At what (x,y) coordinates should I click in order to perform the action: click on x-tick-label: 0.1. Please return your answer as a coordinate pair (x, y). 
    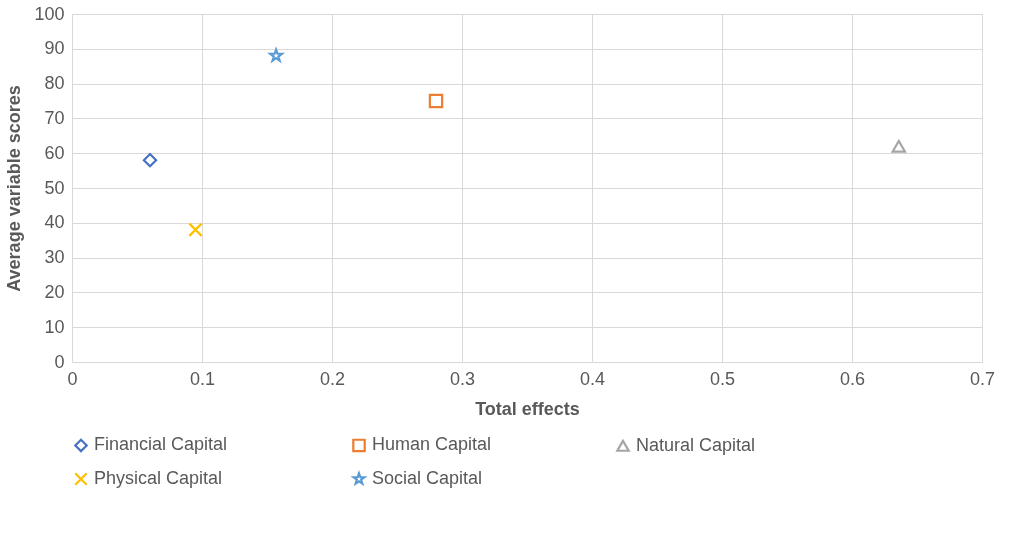
    Looking at the image, I should click on (202, 378).